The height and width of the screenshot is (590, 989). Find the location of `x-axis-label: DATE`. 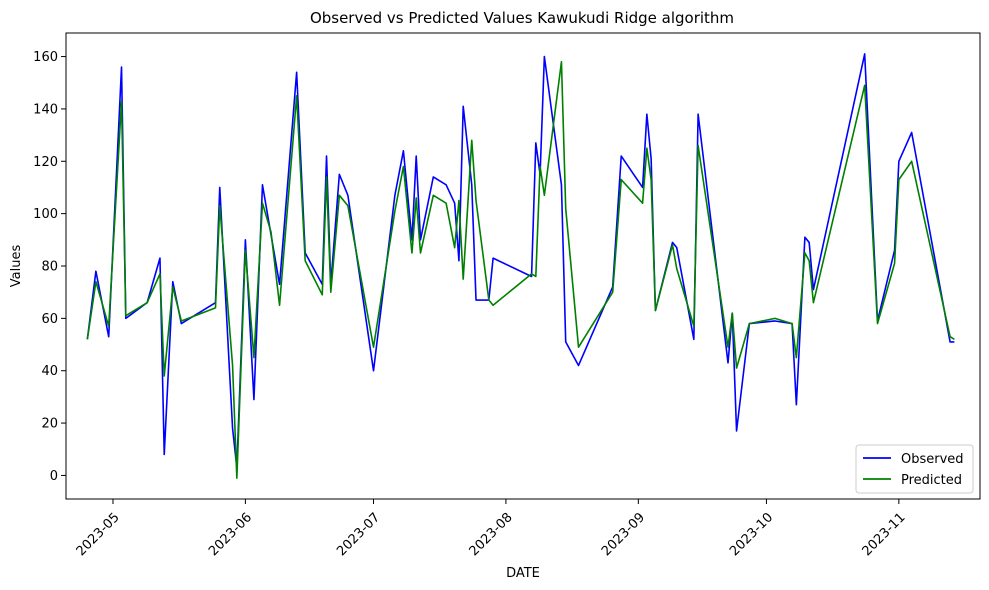

x-axis-label: DATE is located at coordinates (523, 573).